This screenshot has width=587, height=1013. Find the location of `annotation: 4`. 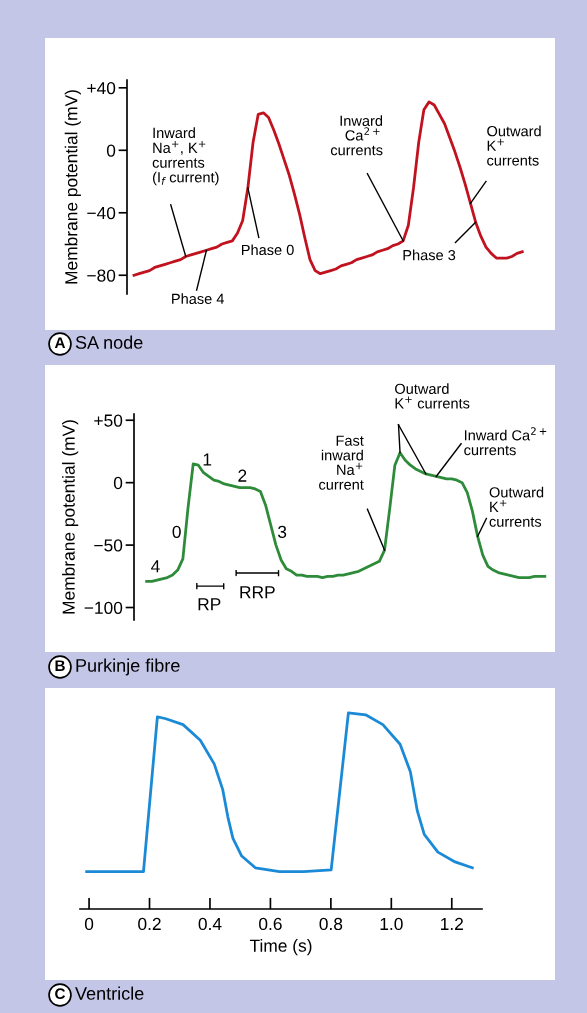

annotation: 4 is located at coordinates (155, 566).